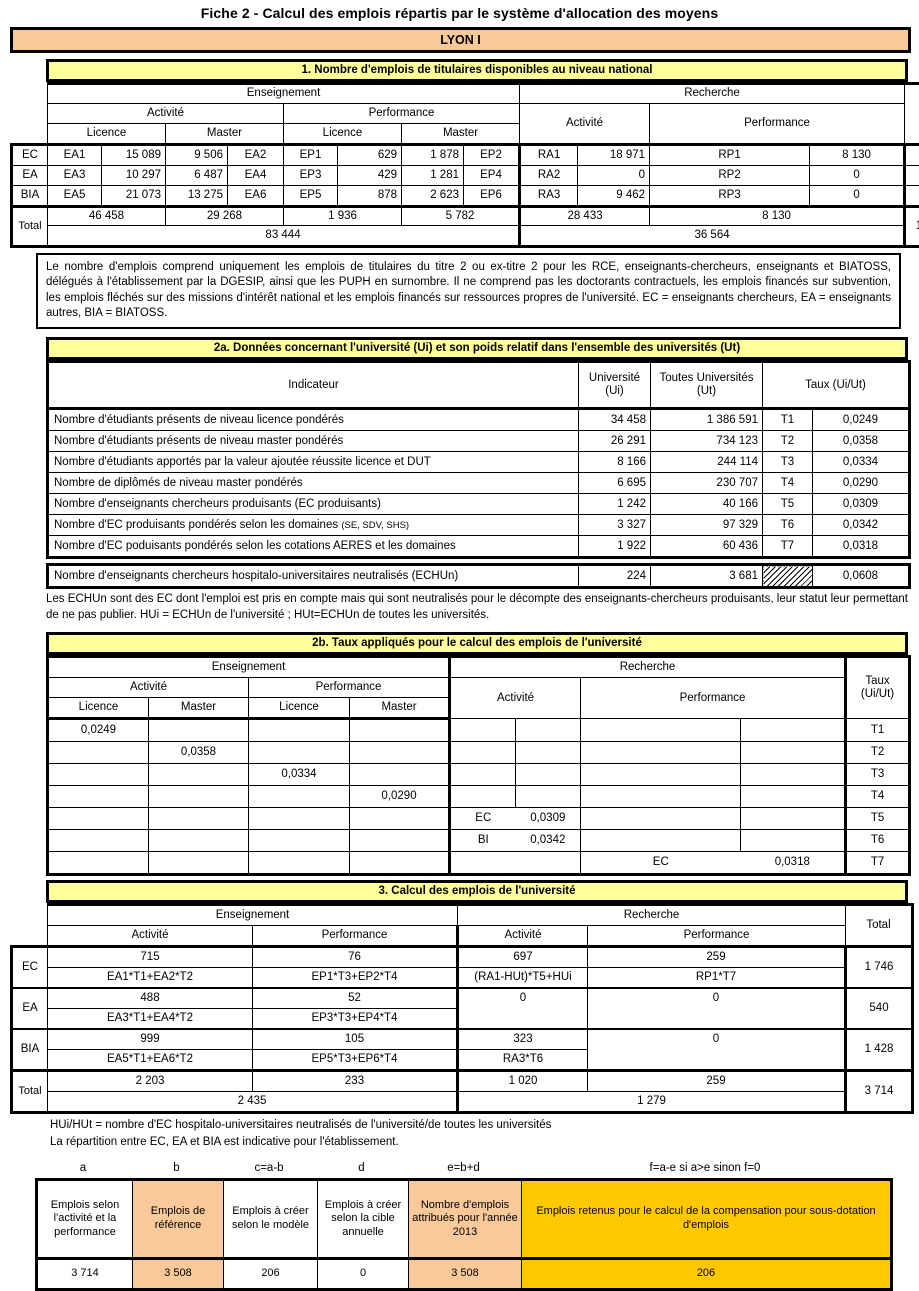 The height and width of the screenshot is (1291, 919). What do you see at coordinates (548, 797) in the screenshot?
I see `t4-rech-act-val` at bounding box center [548, 797].